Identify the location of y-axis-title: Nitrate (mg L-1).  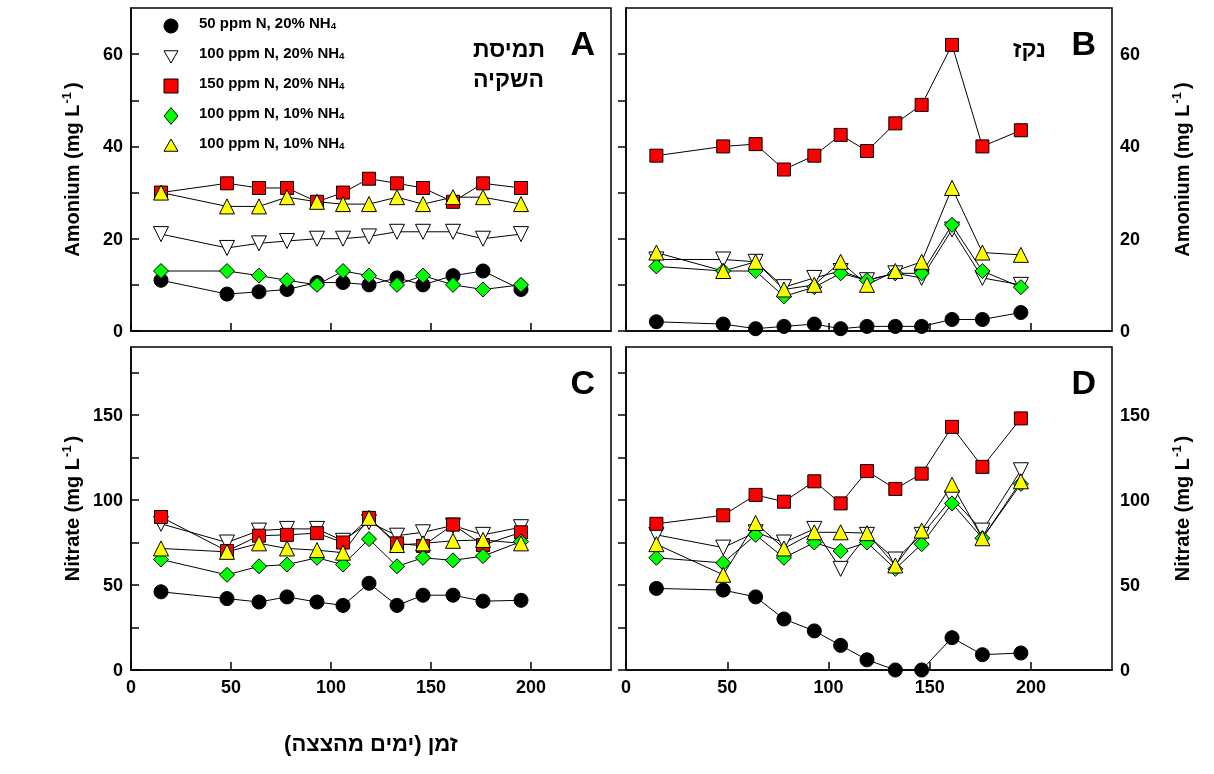
(71, 508).